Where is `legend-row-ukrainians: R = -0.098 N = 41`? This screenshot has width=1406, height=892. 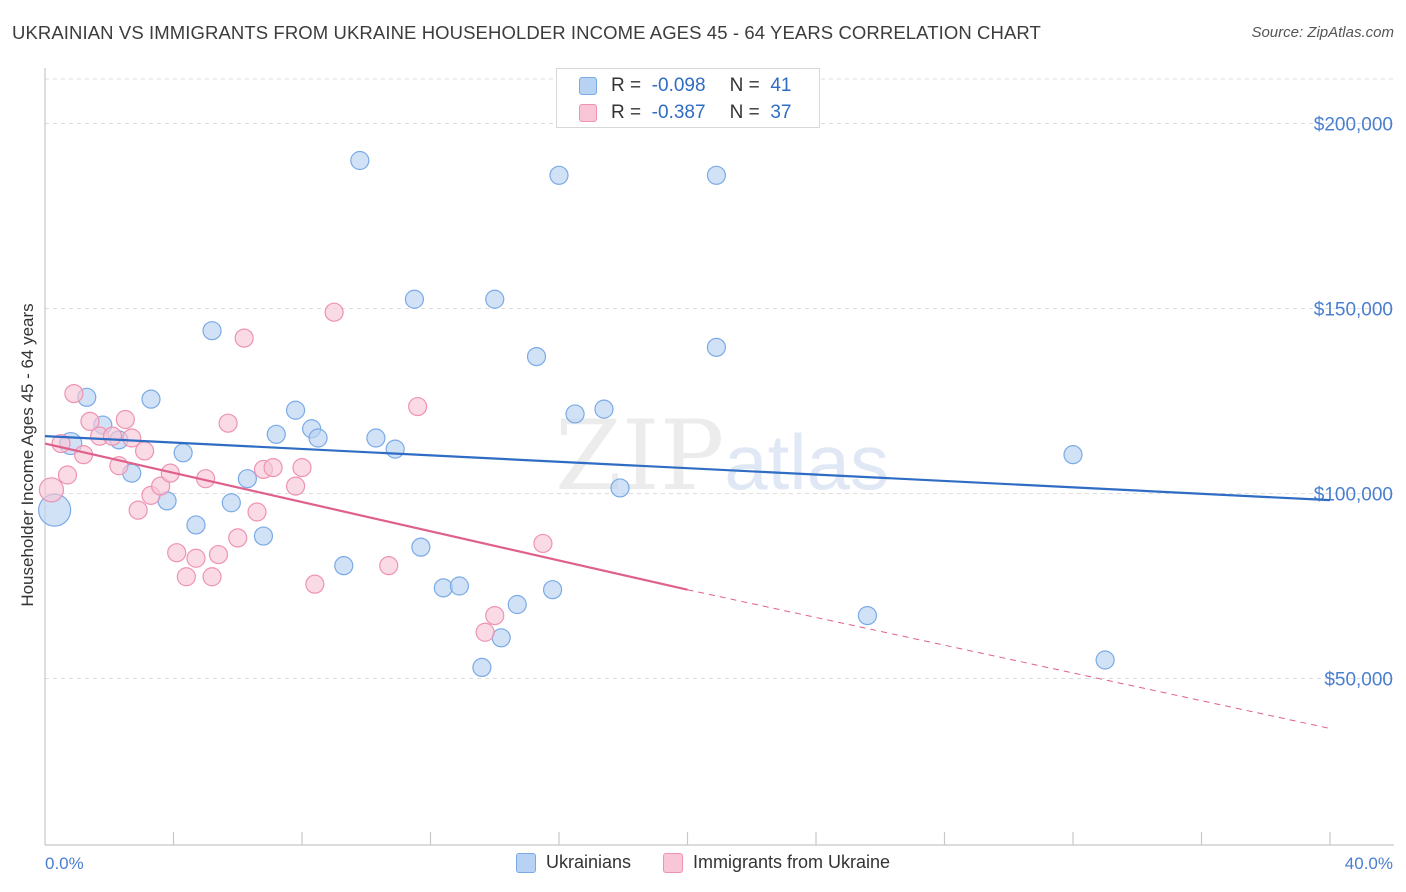
legend-row-ukrainians: R = -0.098 N = 41 is located at coordinates (685, 86).